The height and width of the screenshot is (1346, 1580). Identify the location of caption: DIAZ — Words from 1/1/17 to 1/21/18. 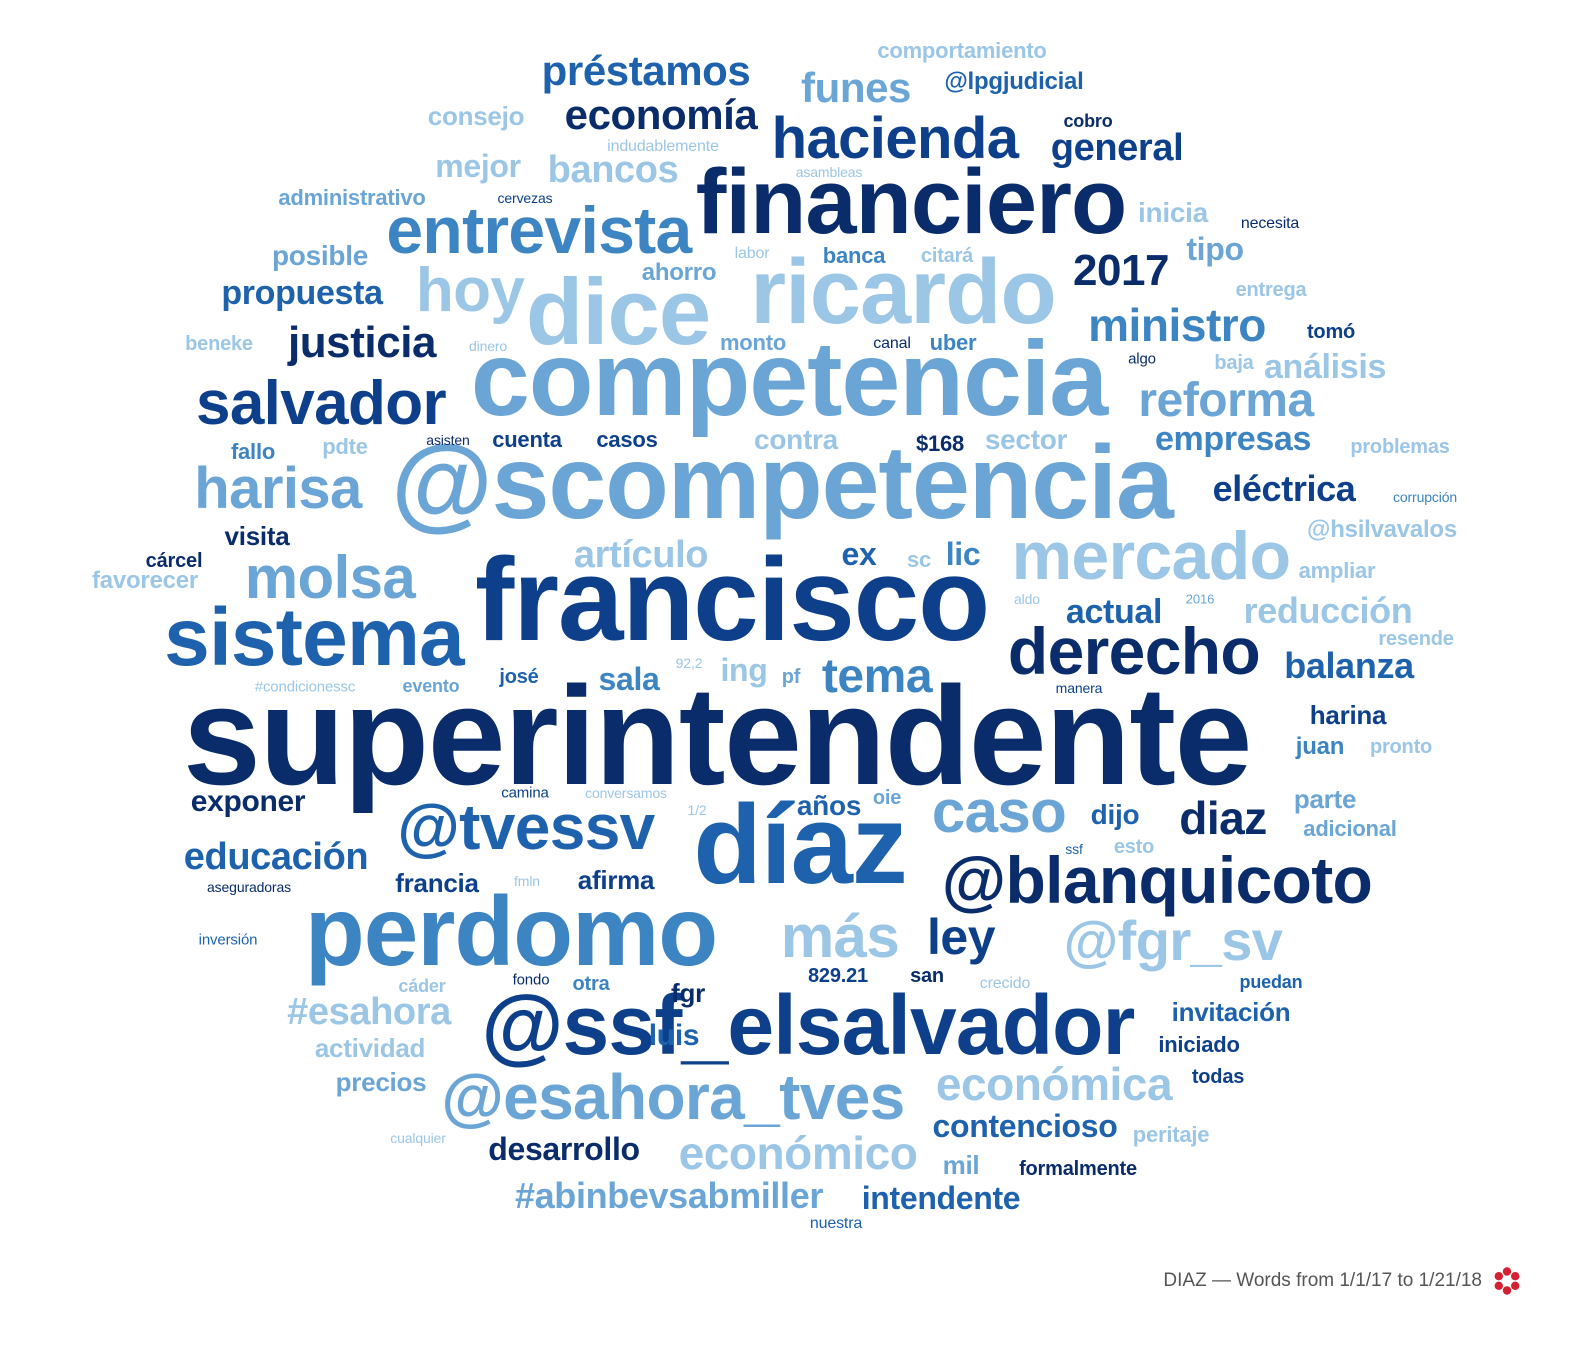
(1342, 1281).